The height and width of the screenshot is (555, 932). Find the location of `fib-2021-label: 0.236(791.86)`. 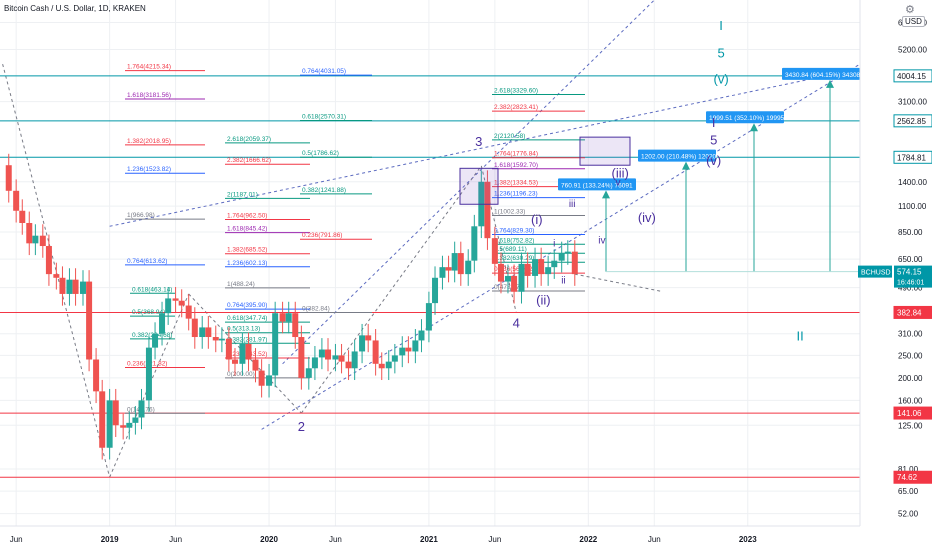

fib-2021-label: 0.236(791.86) is located at coordinates (322, 235).